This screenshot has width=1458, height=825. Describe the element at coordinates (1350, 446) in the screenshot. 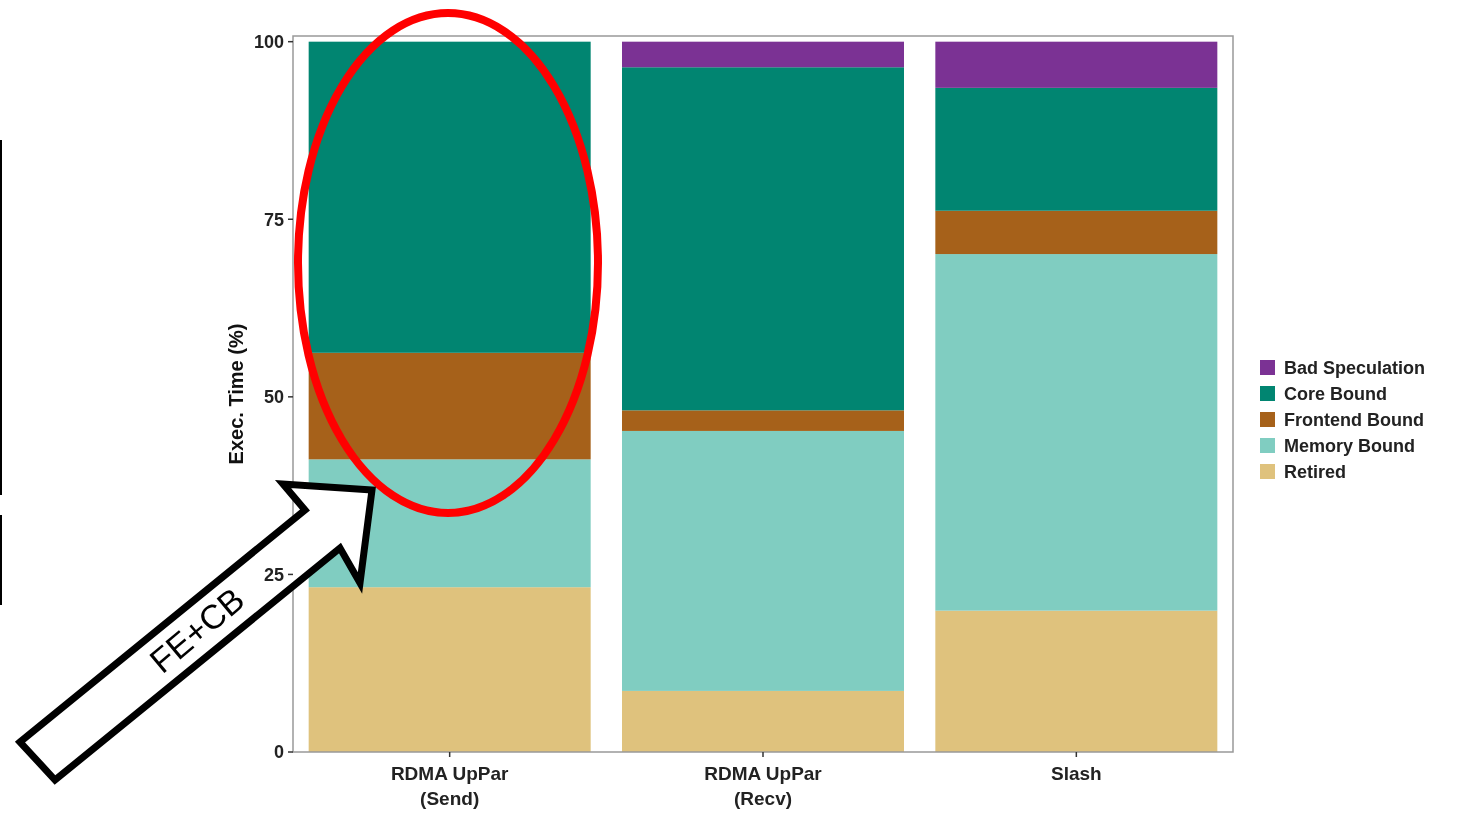

I see `legend-label: Memory Bound` at that location.